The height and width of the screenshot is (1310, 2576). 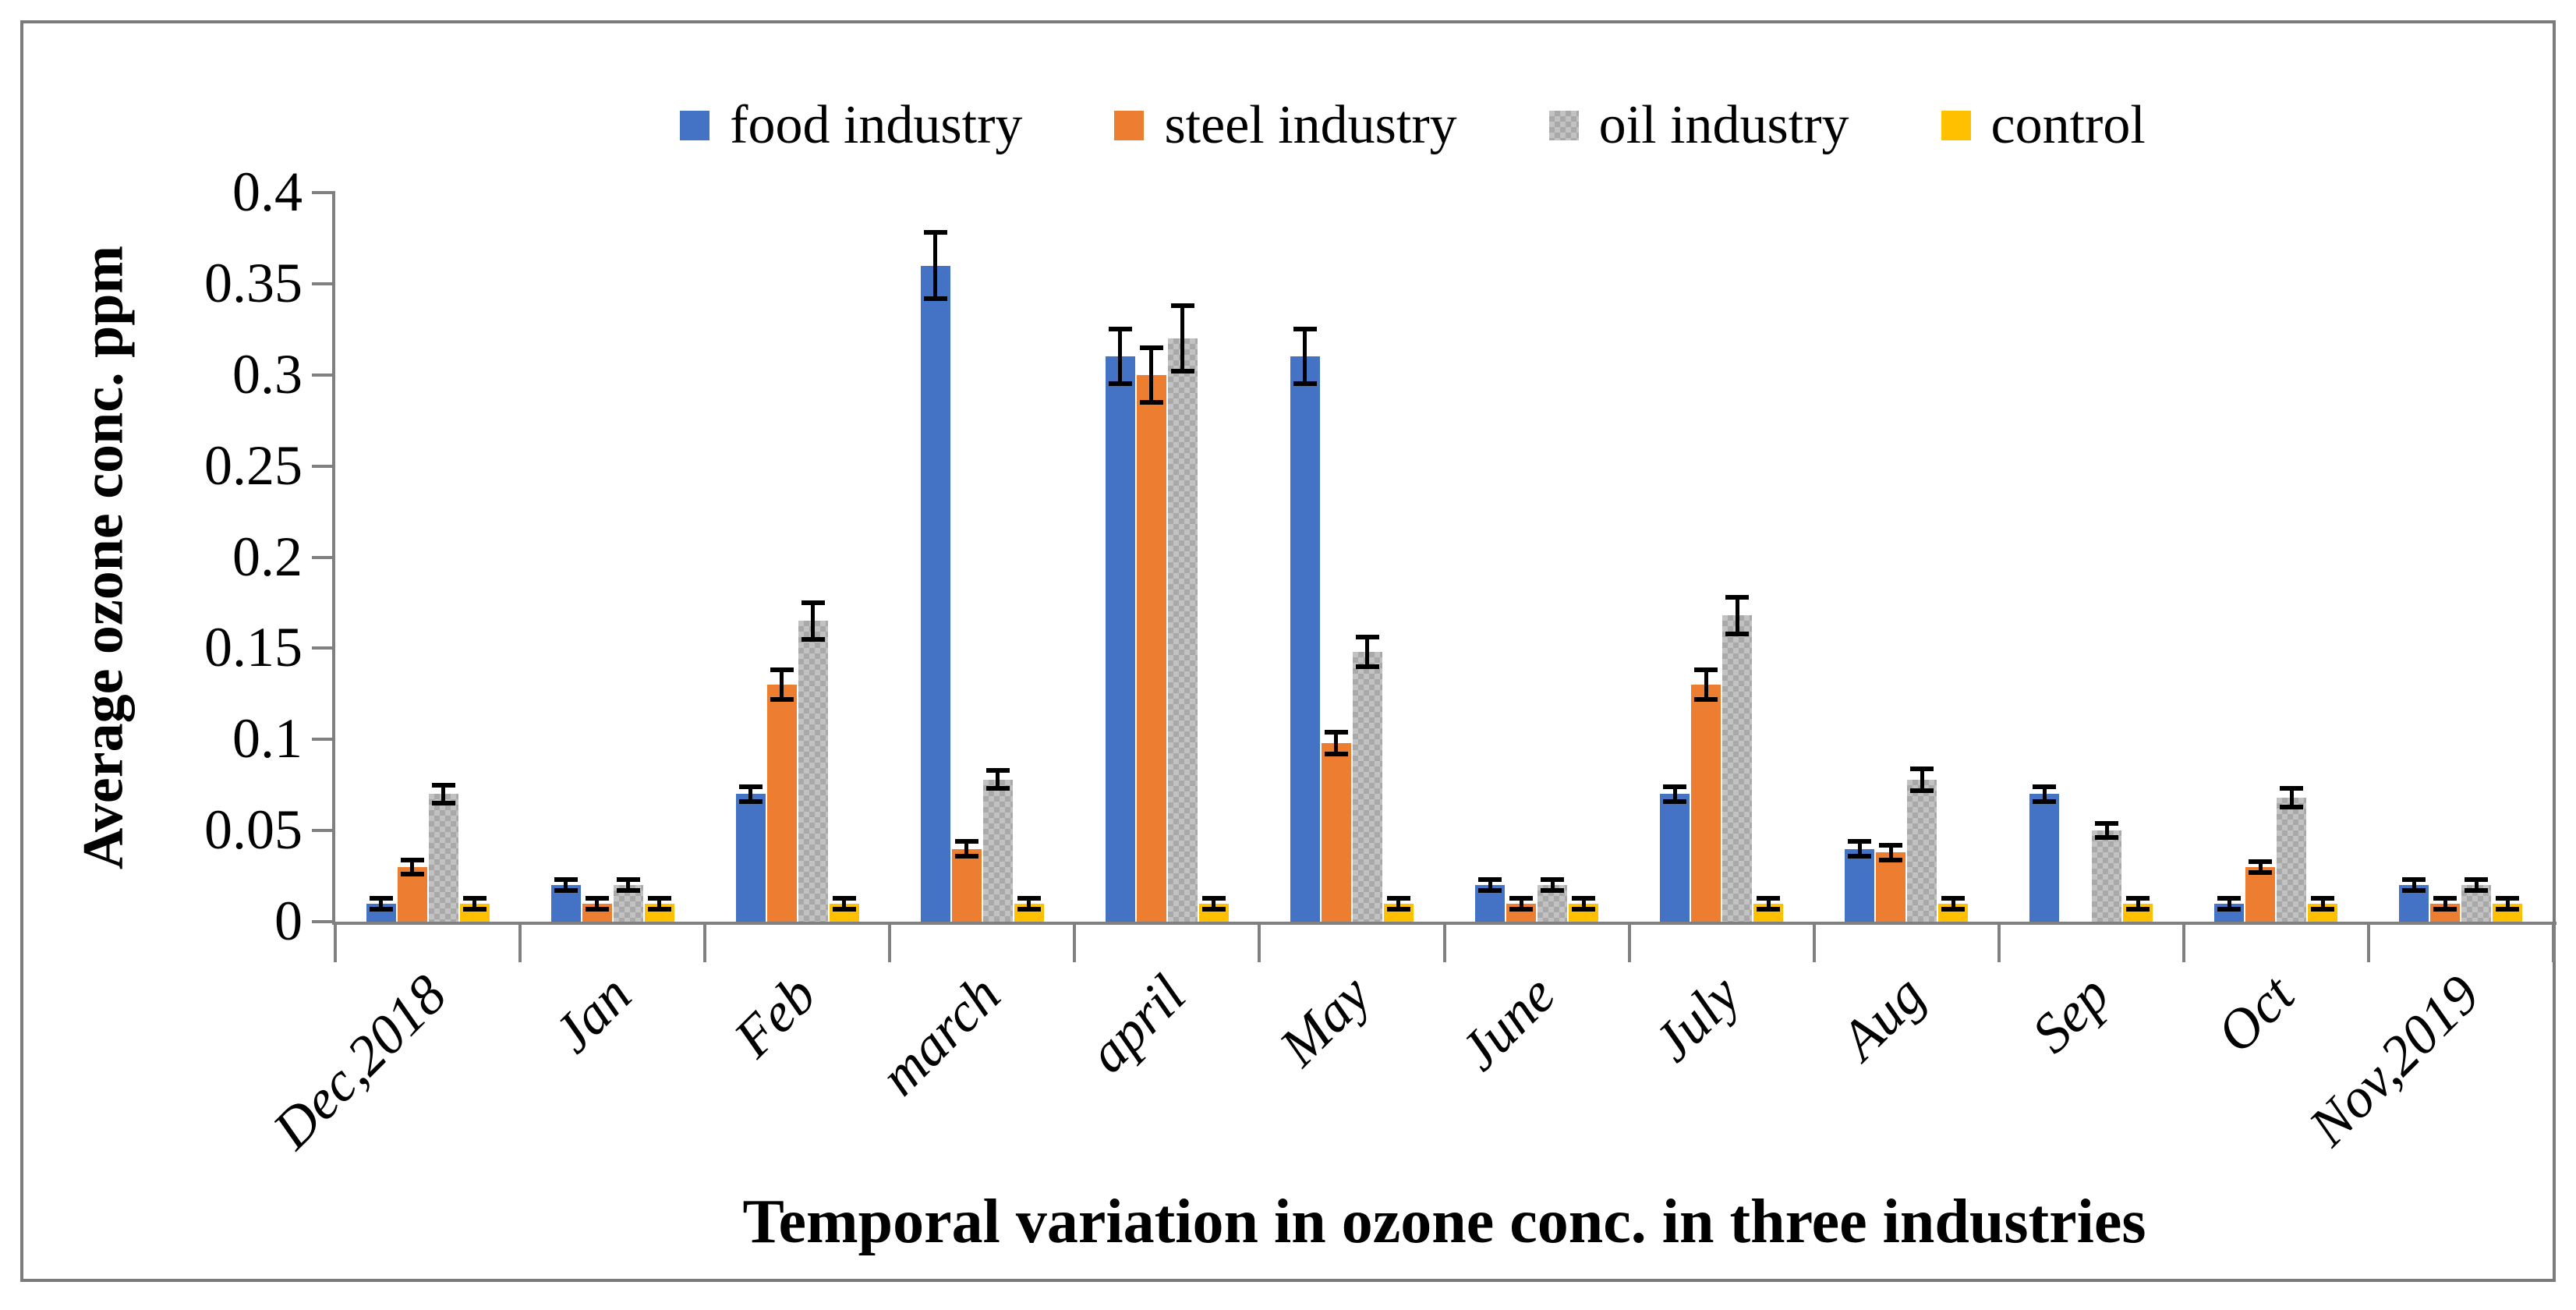 What do you see at coordinates (1507, 1022) in the screenshot?
I see `x-category-label: June` at bounding box center [1507, 1022].